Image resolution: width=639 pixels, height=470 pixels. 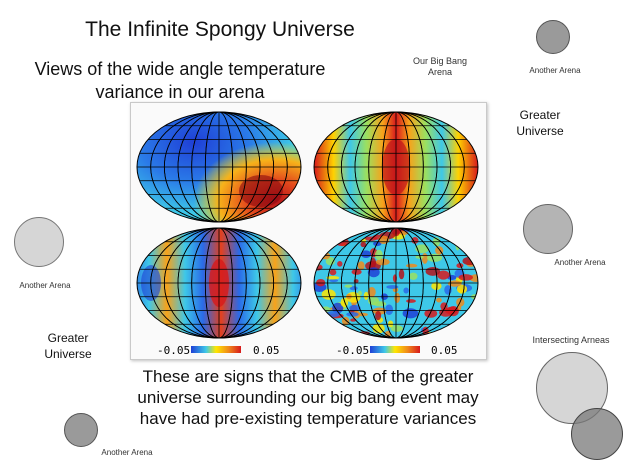 I want to click on intersecting-bubble-small, so click(x=597, y=434).